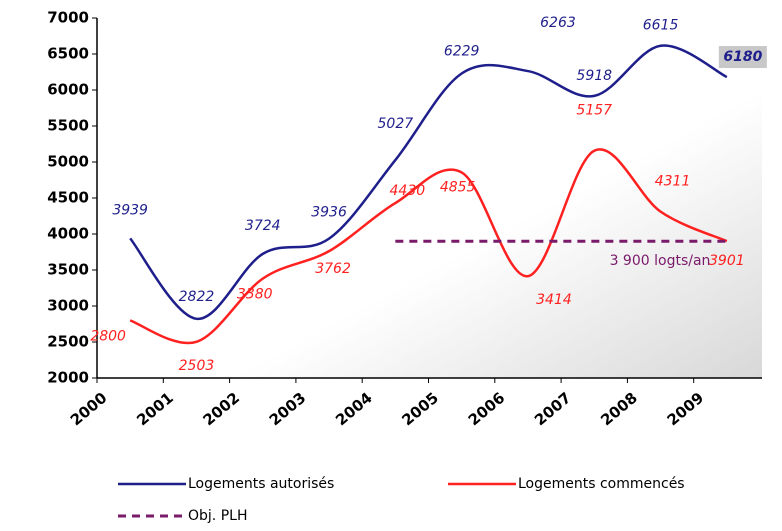 The width and height of the screenshot is (782, 531). What do you see at coordinates (217, 516) in the screenshot?
I see `legend-label: Obj. PLH` at bounding box center [217, 516].